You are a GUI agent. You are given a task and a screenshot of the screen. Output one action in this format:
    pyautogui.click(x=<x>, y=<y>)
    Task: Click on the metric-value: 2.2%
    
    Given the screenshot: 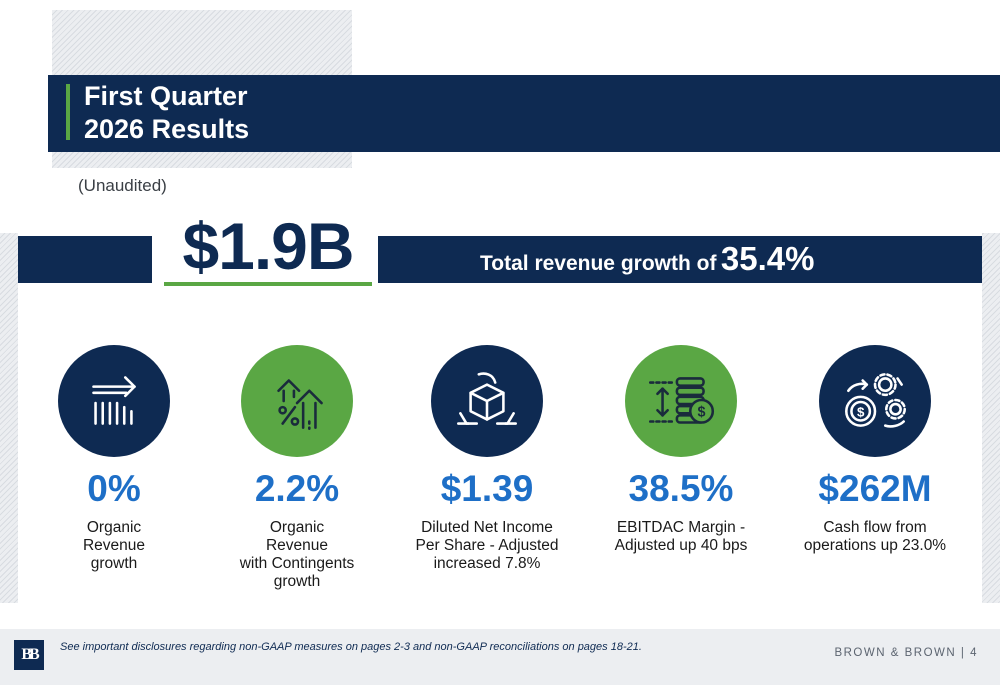 What is the action you would take?
    pyautogui.click(x=297, y=488)
    